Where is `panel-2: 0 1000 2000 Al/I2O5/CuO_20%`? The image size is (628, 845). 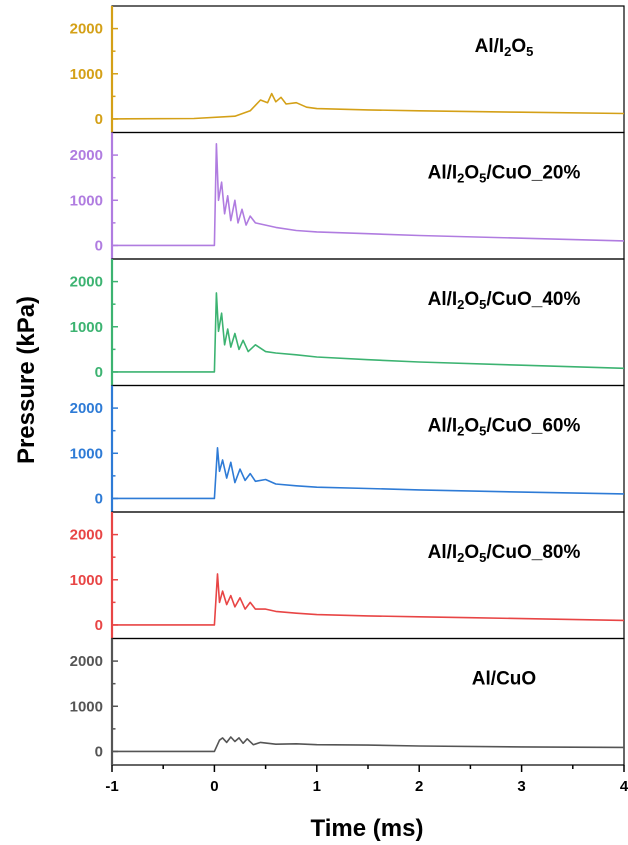
panel-2: 0 1000 2000 Al/I2O5/CuO_20% is located at coordinates (347, 195).